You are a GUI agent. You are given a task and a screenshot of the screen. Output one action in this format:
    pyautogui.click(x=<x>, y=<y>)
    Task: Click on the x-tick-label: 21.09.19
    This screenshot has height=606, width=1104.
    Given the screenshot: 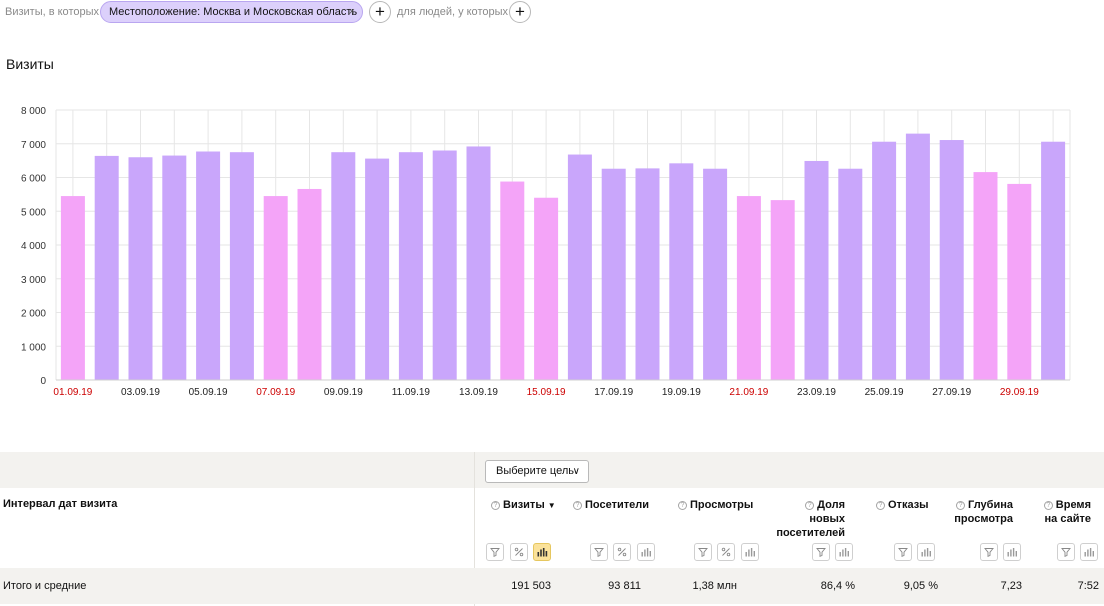 What is the action you would take?
    pyautogui.click(x=748, y=392)
    